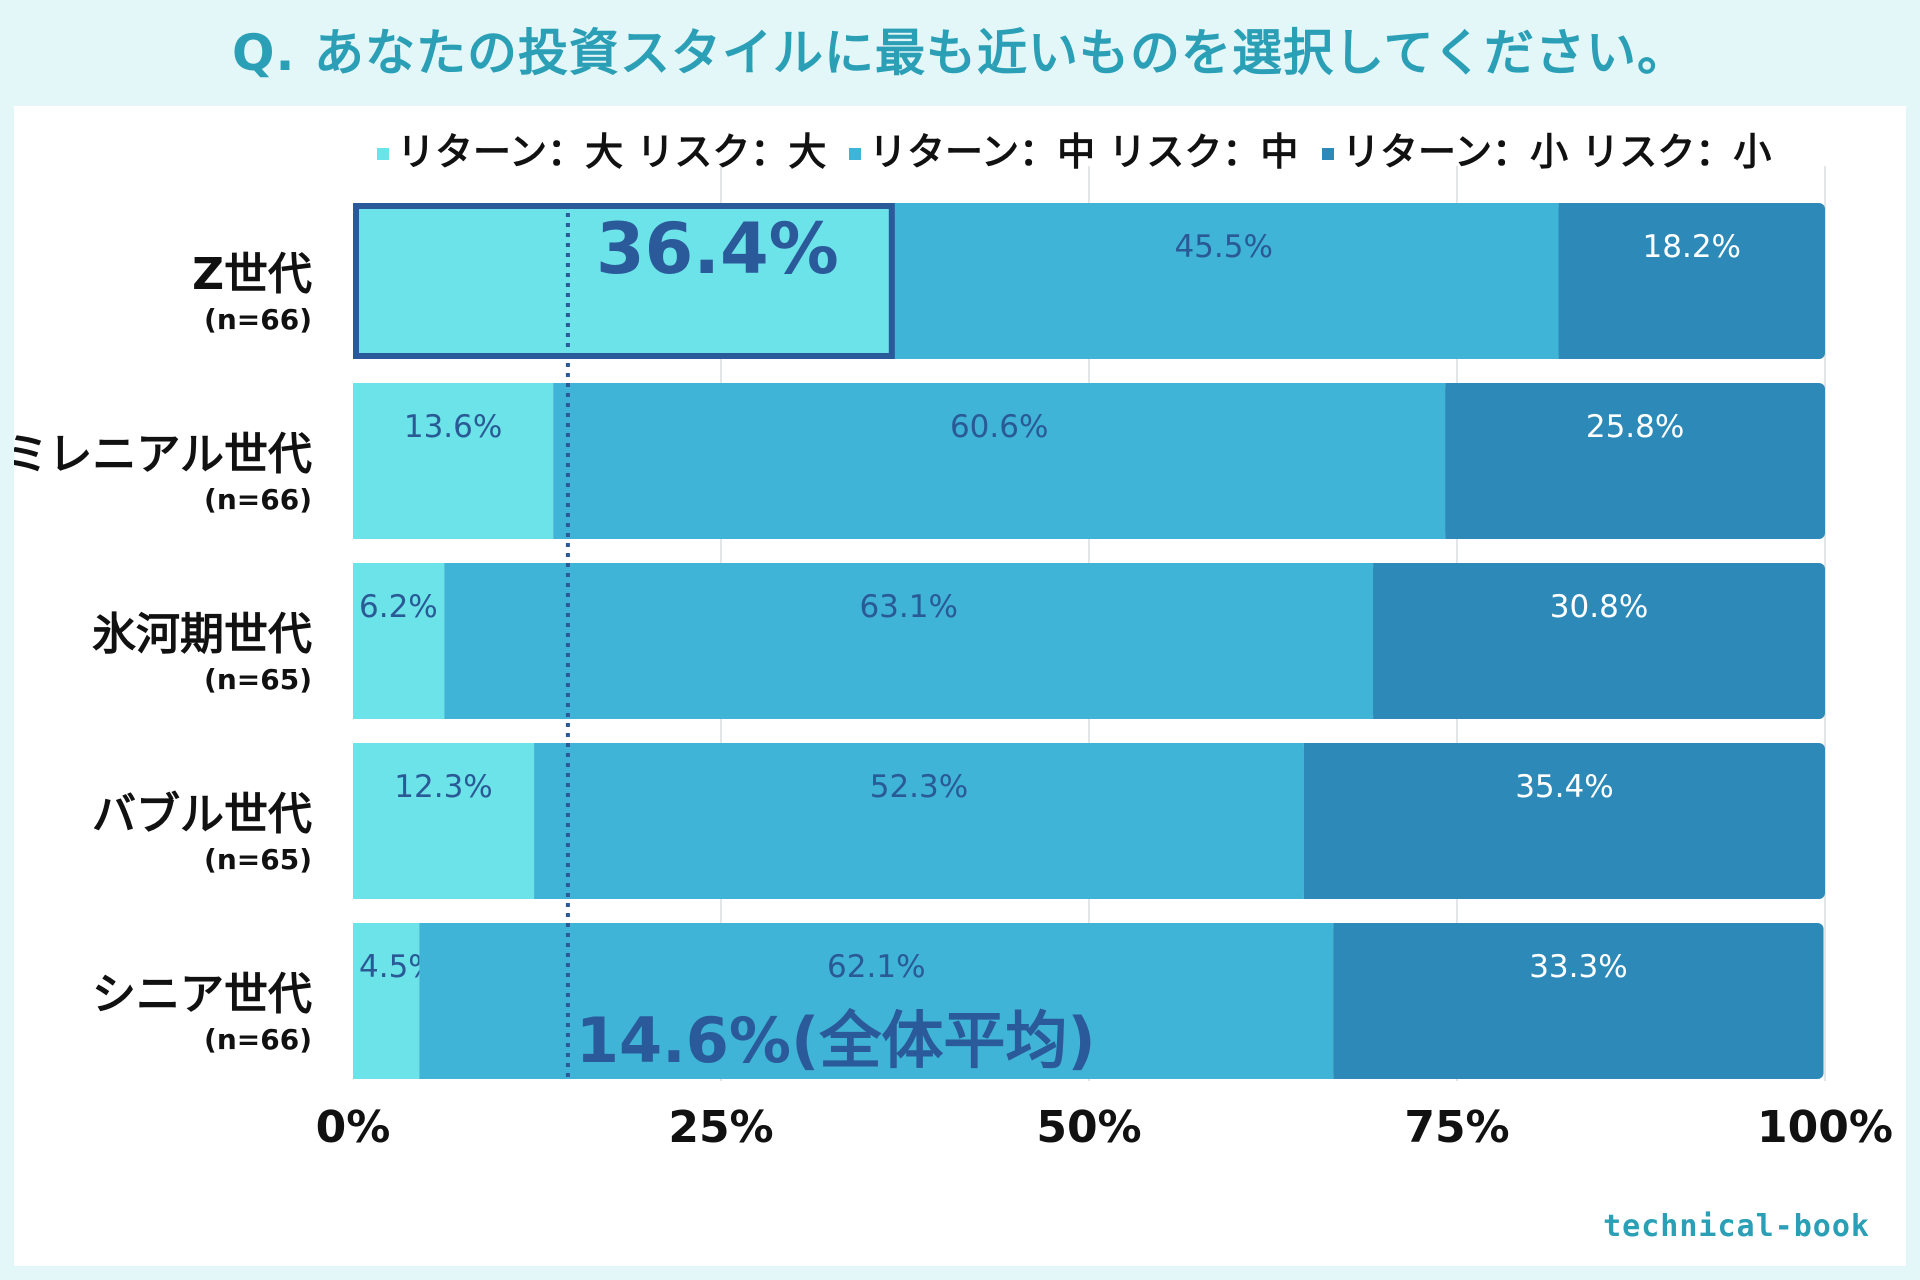  I want to click on data-label: 18.2%, so click(1692, 247).